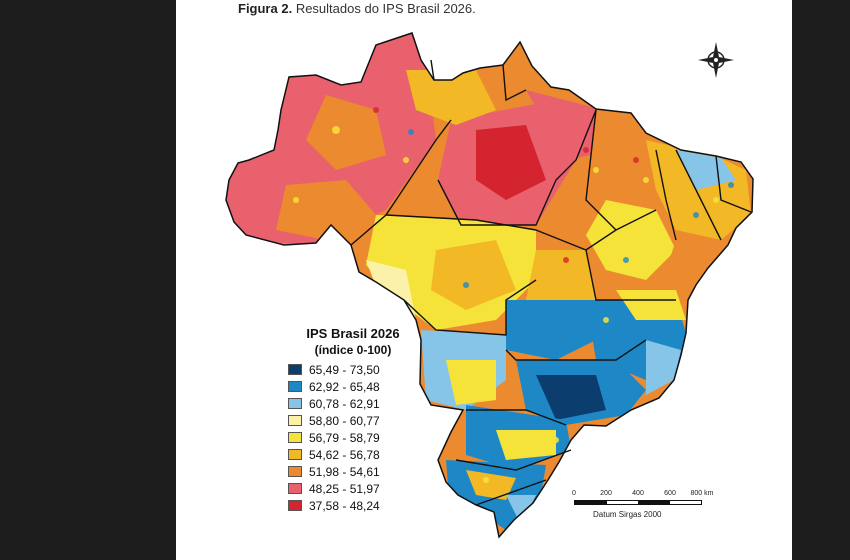 The width and height of the screenshot is (850, 560). What do you see at coordinates (638, 493) in the screenshot?
I see `scale-tick-label: 400` at bounding box center [638, 493].